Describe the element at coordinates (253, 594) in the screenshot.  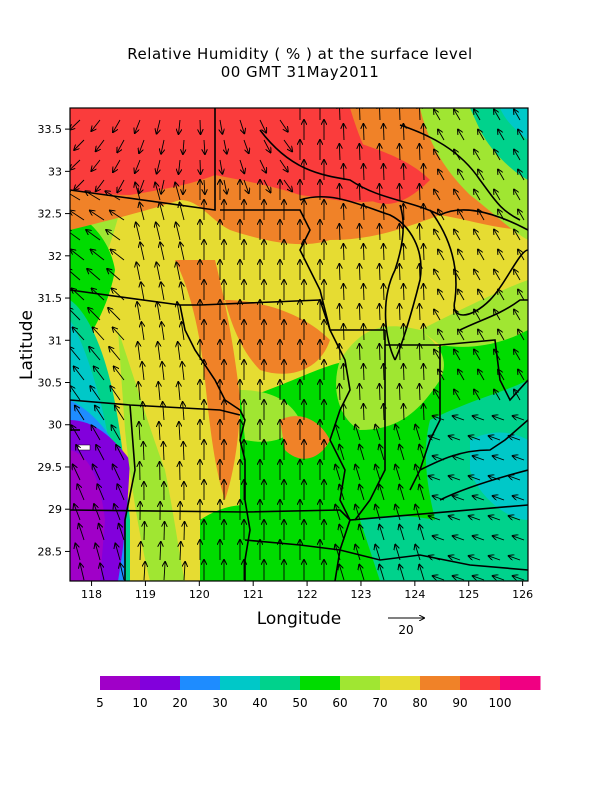
I see `x-tick-label: 121` at that location.